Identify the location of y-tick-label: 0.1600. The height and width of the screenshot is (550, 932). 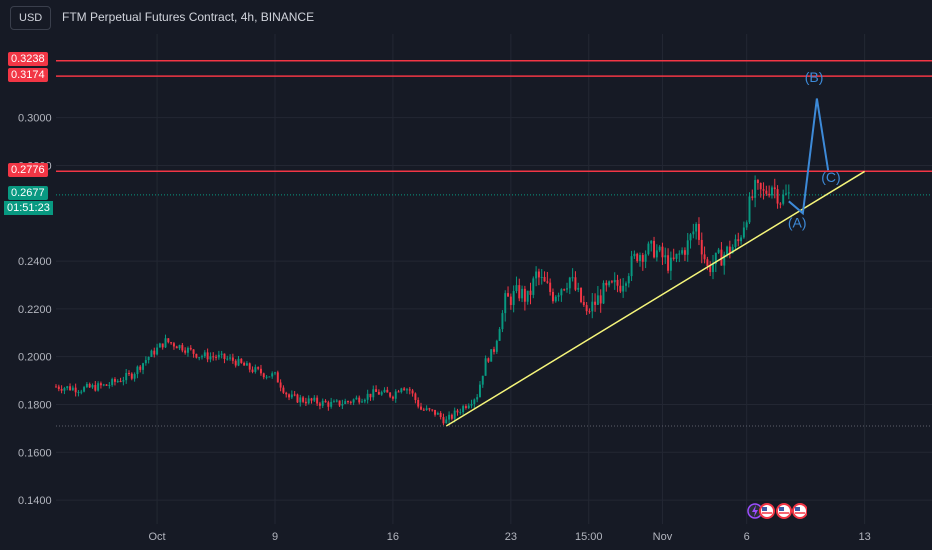
(35, 453).